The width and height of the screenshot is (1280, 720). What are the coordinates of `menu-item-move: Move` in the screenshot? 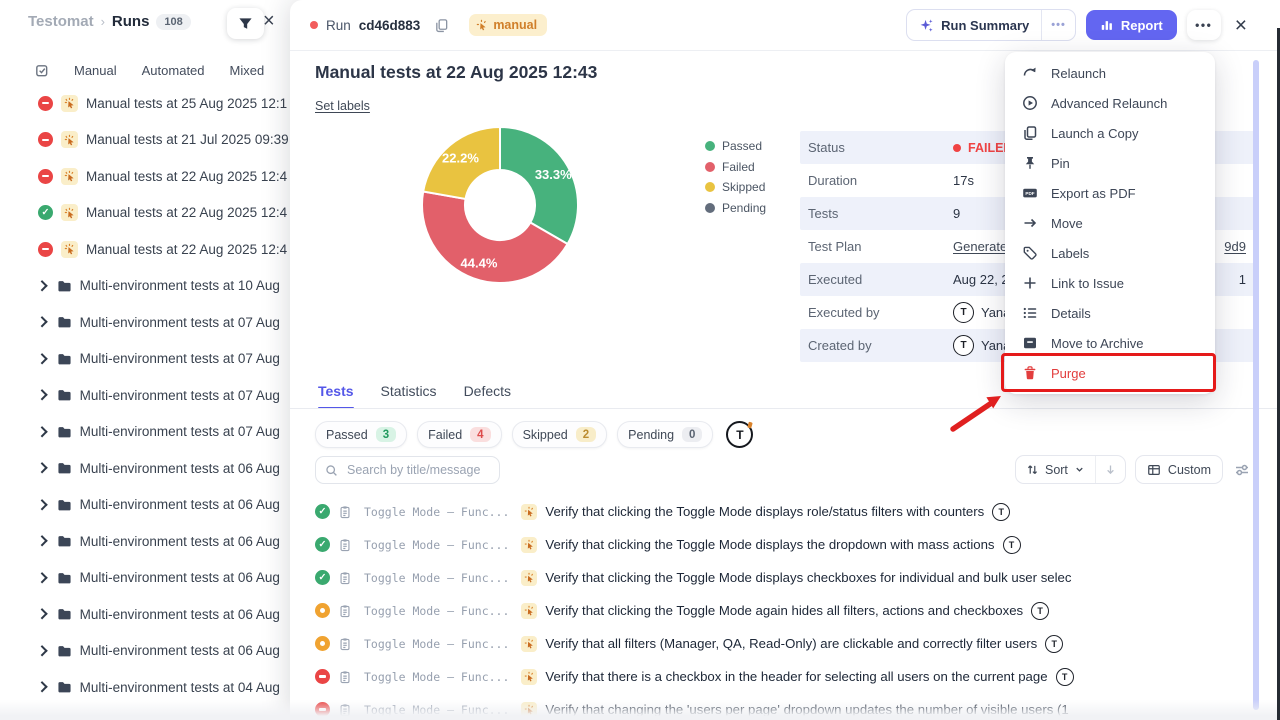 It's located at (1110, 223).